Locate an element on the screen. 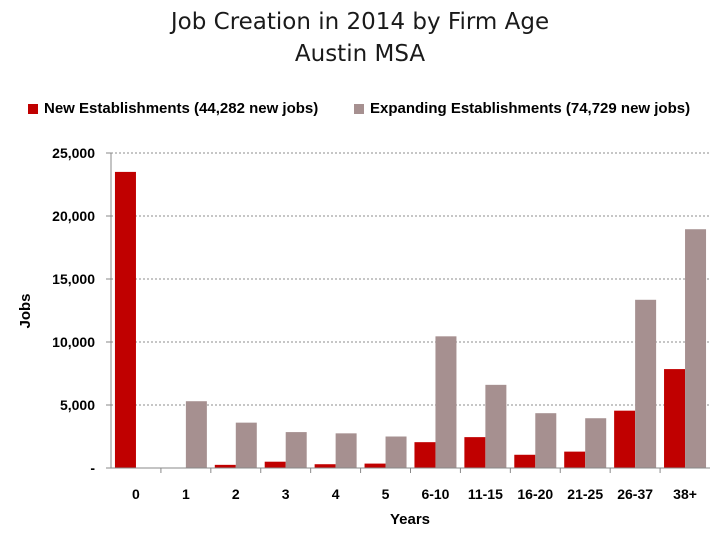 The image size is (720, 540). chart-title: Job Creation in 2014 by Firm Age is located at coordinates (360, 22).